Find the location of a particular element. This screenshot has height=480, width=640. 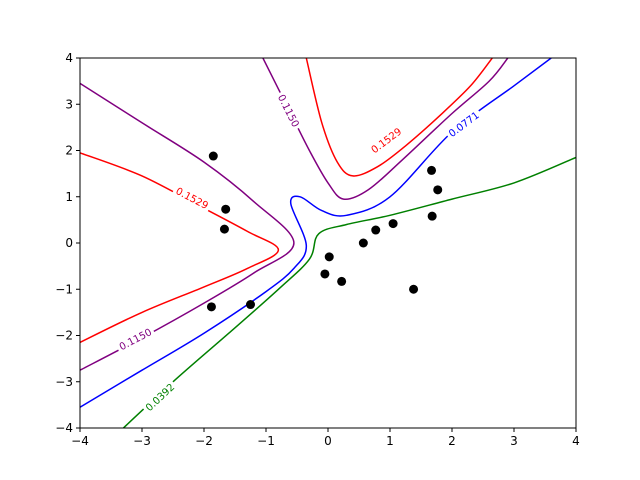

x-tick-label: 3 is located at coordinates (514, 441).